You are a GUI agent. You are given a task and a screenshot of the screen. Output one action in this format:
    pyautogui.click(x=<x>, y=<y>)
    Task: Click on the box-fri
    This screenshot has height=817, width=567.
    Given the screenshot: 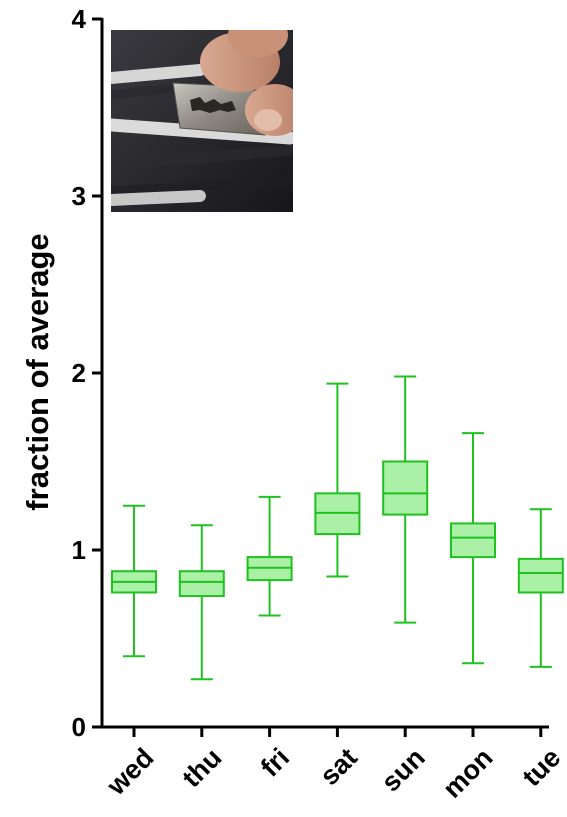 What is the action you would take?
    pyautogui.click(x=269, y=556)
    